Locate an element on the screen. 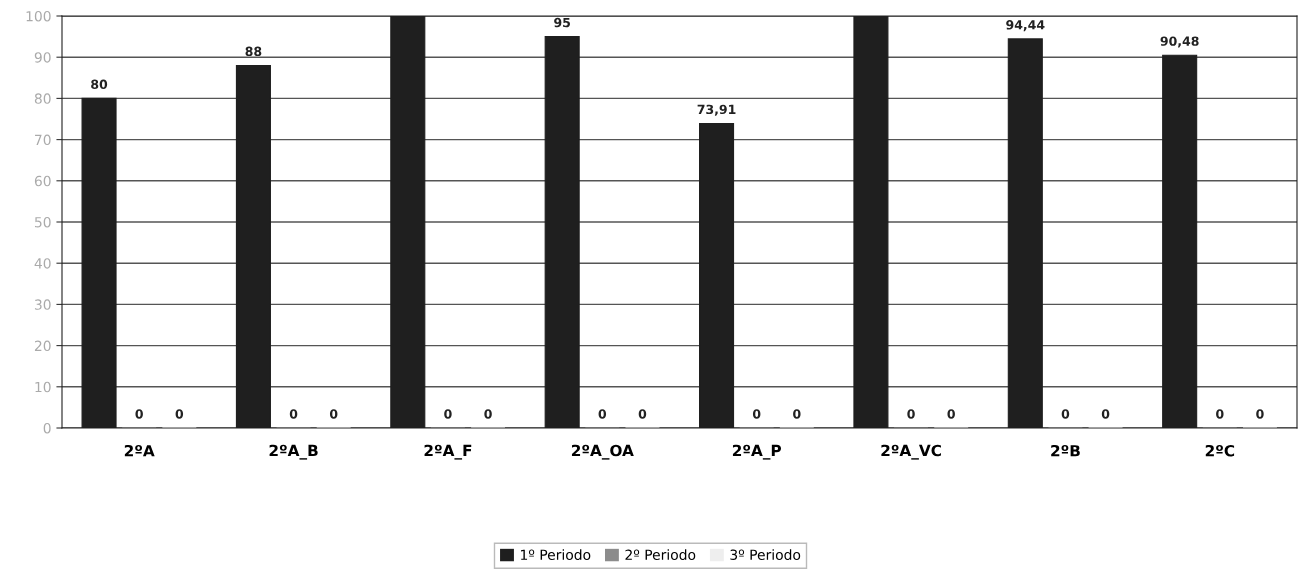 This screenshot has width=1301, height=581. y-tick-label: 10 is located at coordinates (43, 387).